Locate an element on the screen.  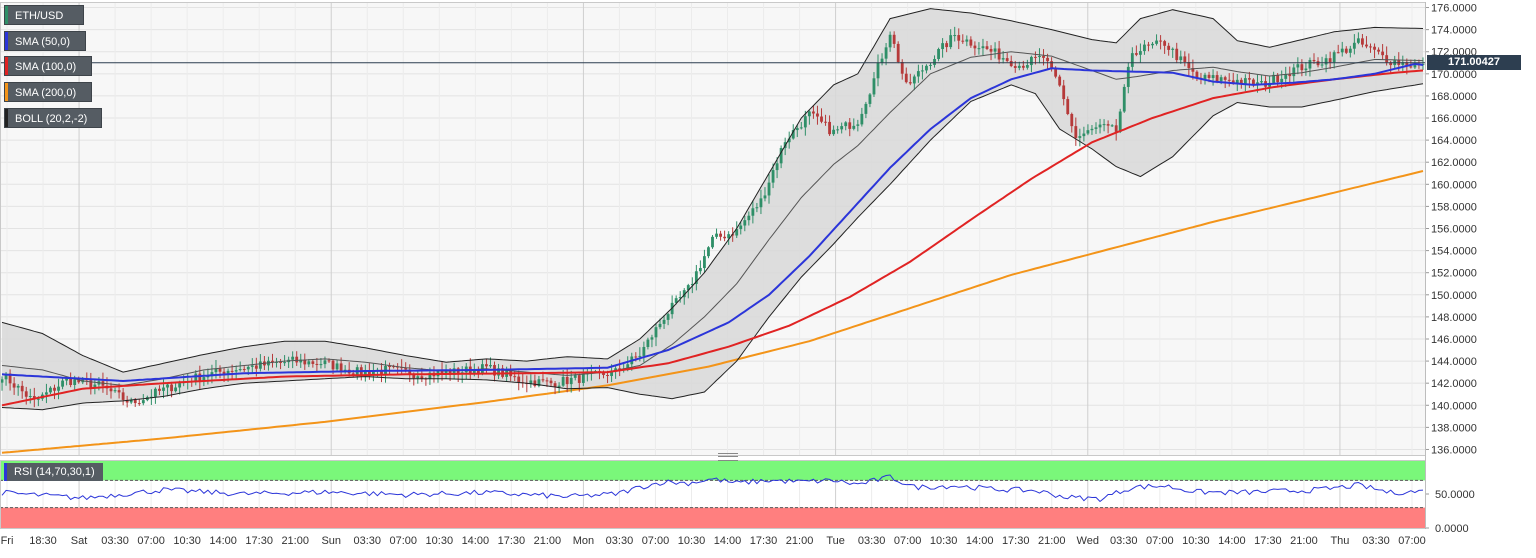
legend-item-boll: BOLL (20,2,-2) is located at coordinates (53, 118).